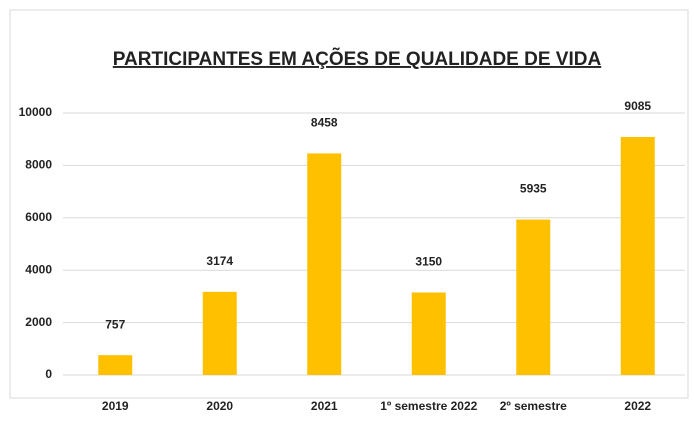 The height and width of the screenshot is (431, 694). What do you see at coordinates (637, 106) in the screenshot?
I see `data-label: 9085` at bounding box center [637, 106].